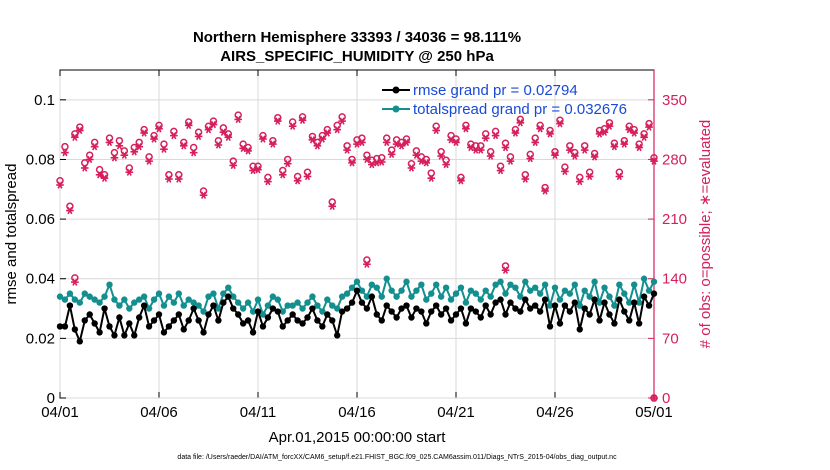 The height and width of the screenshot is (470, 830). I want to click on x-tick-label: 04/16, so click(357, 412).